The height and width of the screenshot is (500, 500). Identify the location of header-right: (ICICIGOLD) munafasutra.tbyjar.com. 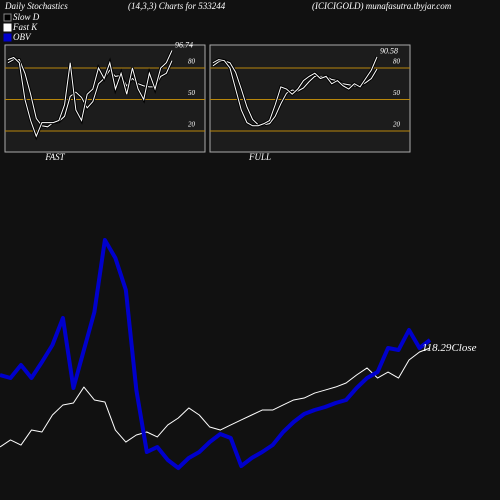
(382, 6).